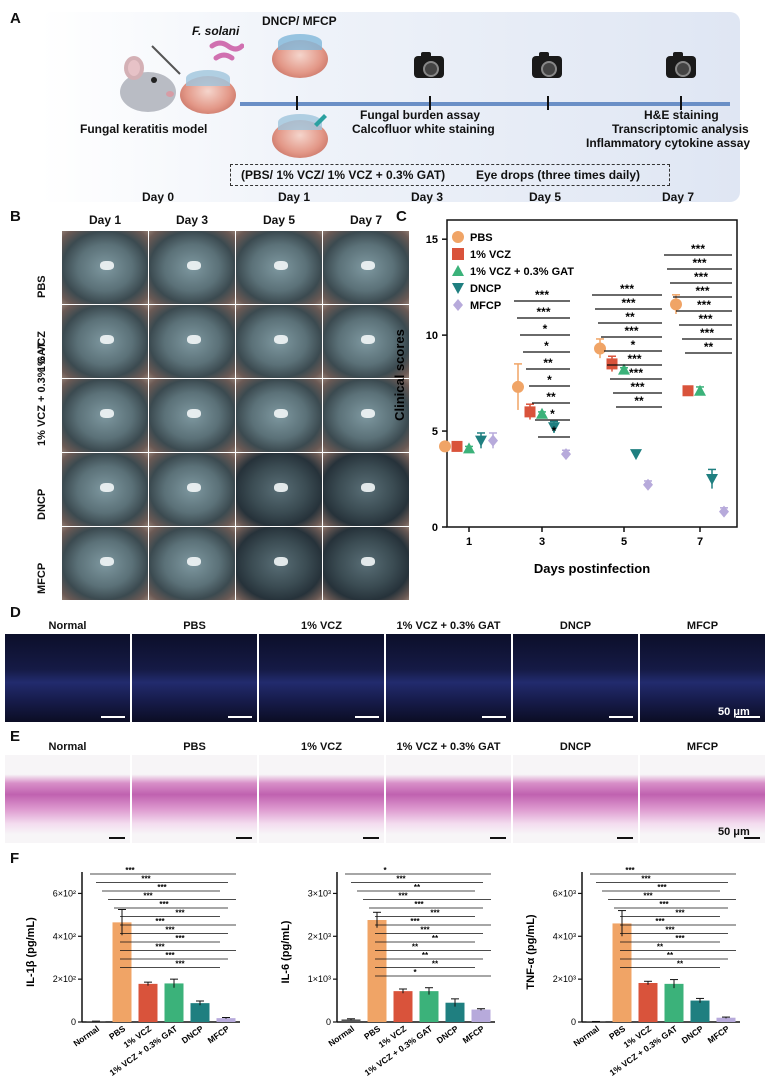 This screenshot has width=767, height=1085. I want to click on fluorescence-image, so click(575, 678).